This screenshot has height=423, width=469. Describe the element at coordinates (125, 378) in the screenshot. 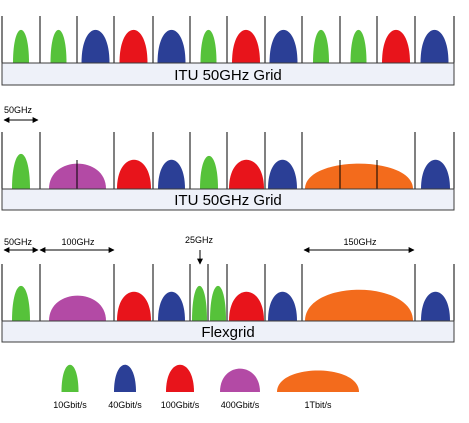

I see `legend-swatch-blue` at that location.